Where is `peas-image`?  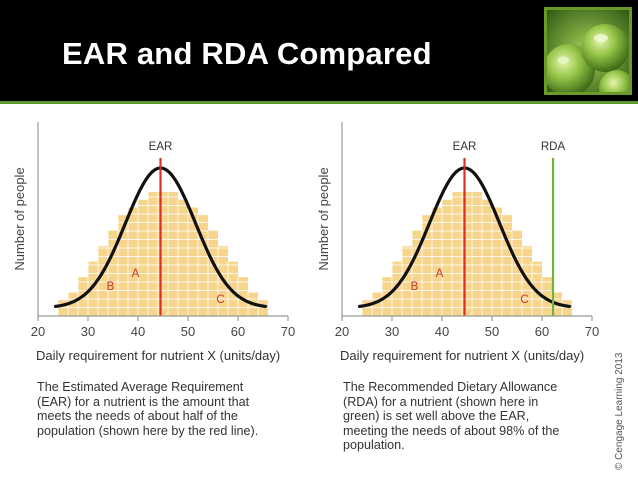
peas-image is located at coordinates (588, 51).